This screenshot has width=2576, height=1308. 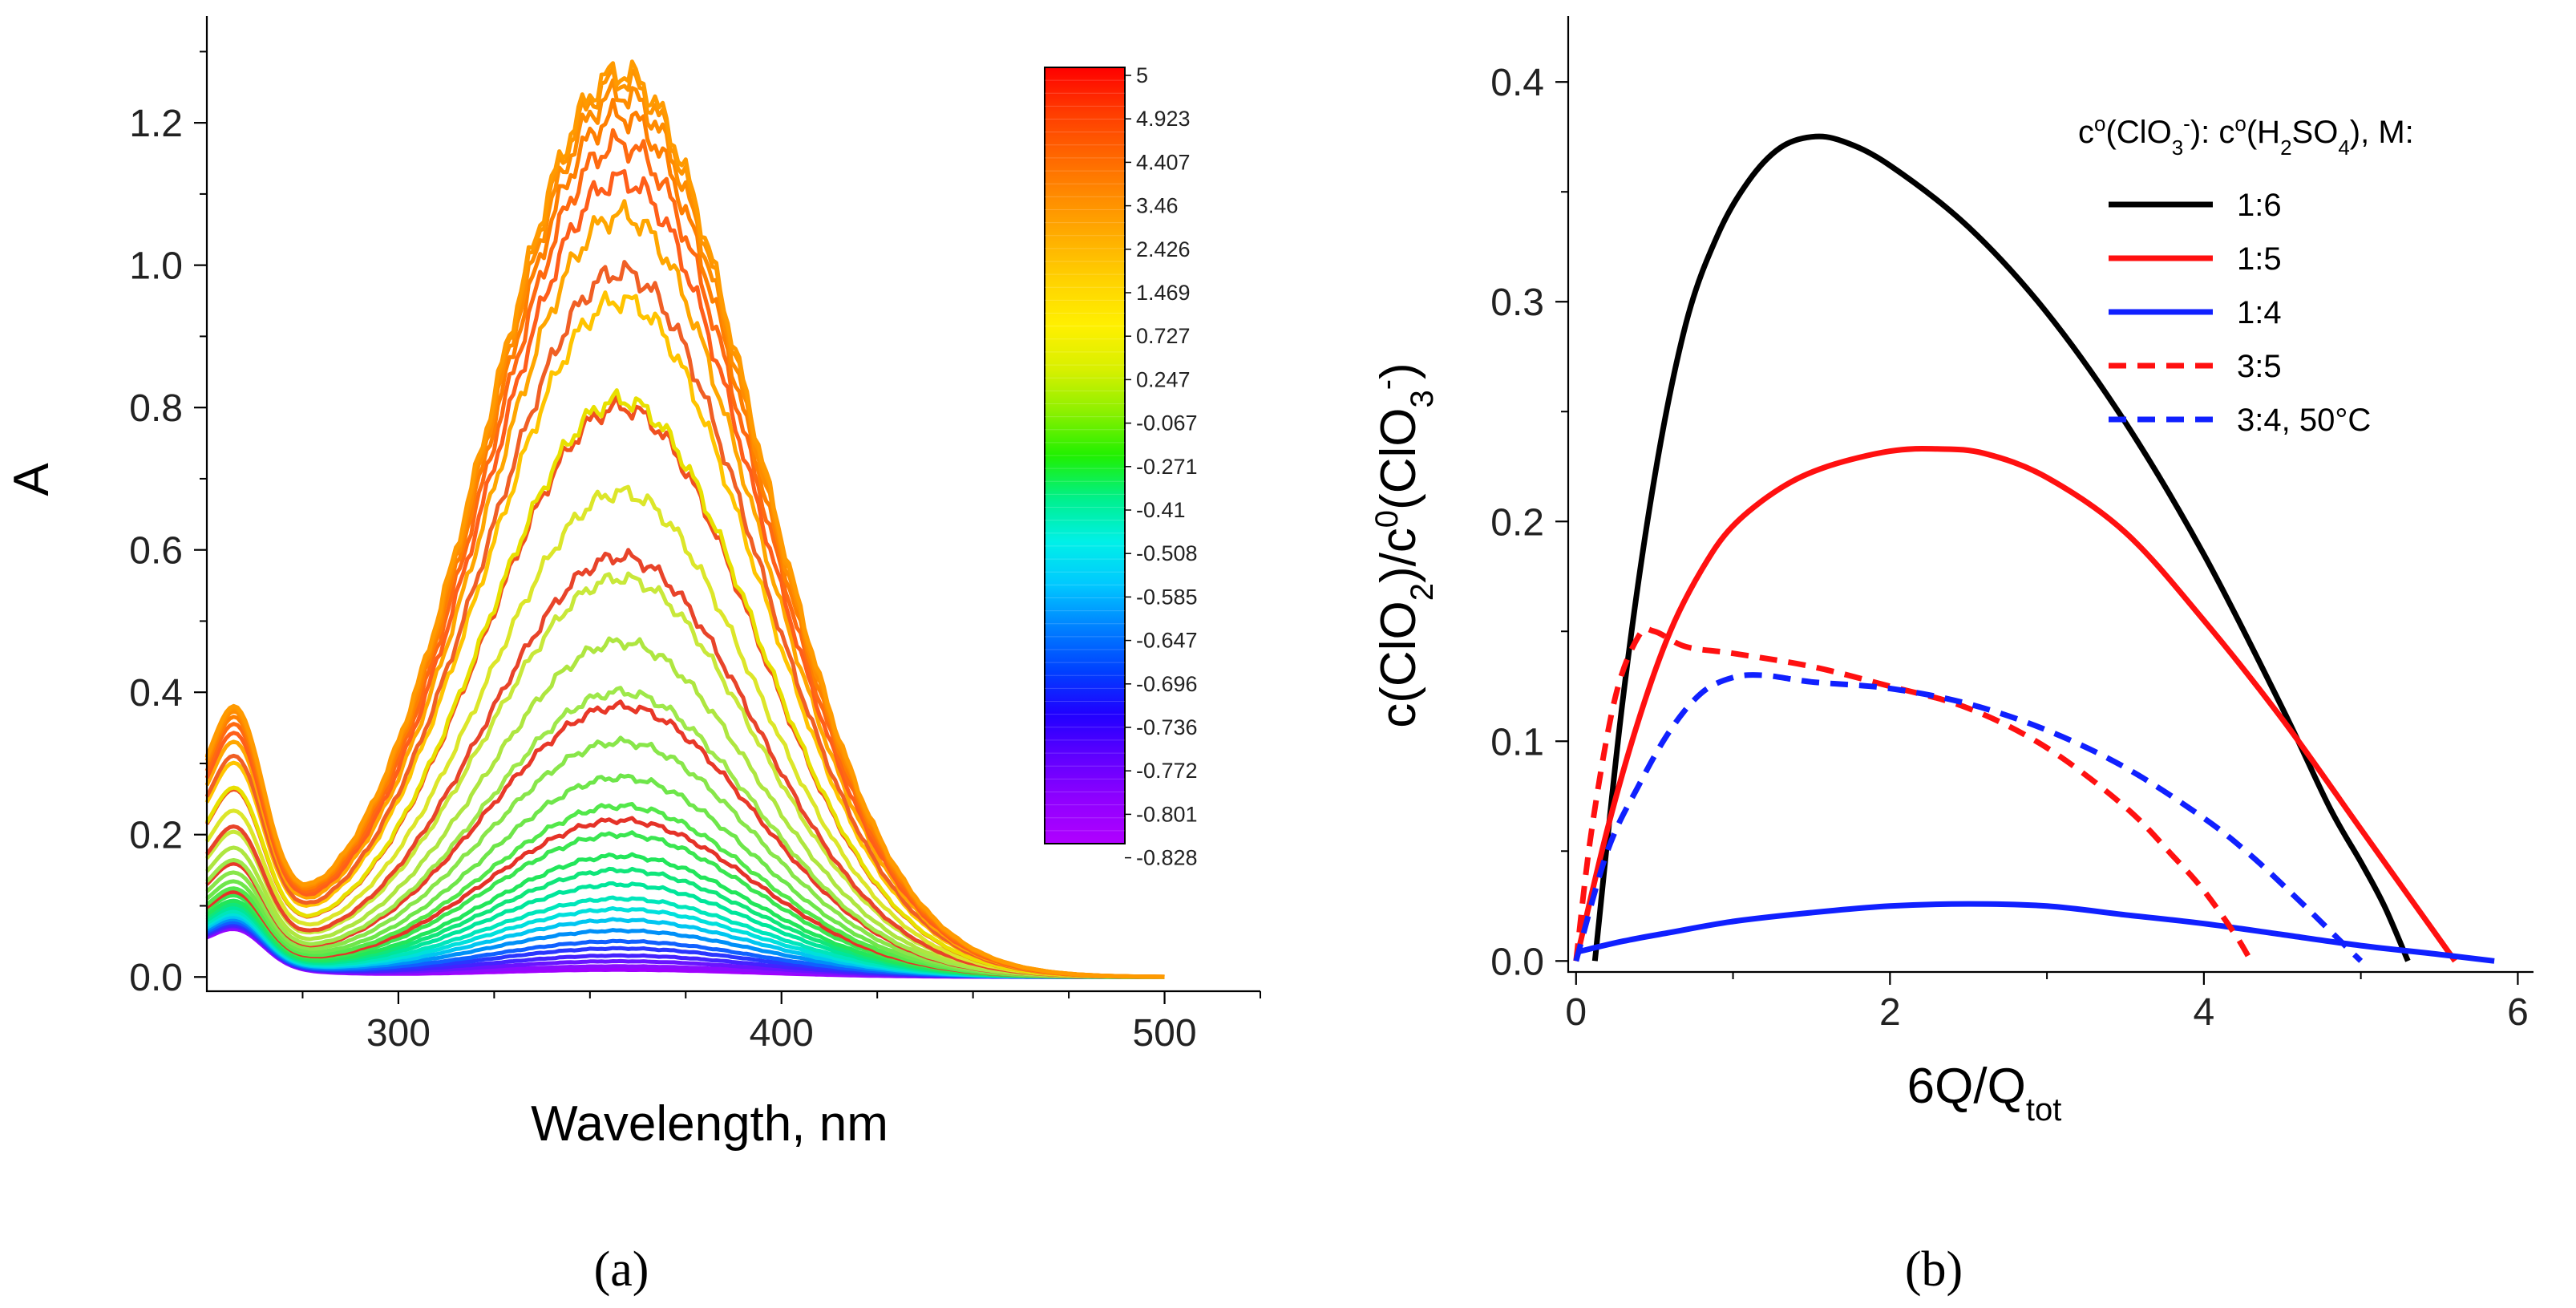 What do you see at coordinates (1167, 641) in the screenshot?
I see `colorbar-label: -0.647` at bounding box center [1167, 641].